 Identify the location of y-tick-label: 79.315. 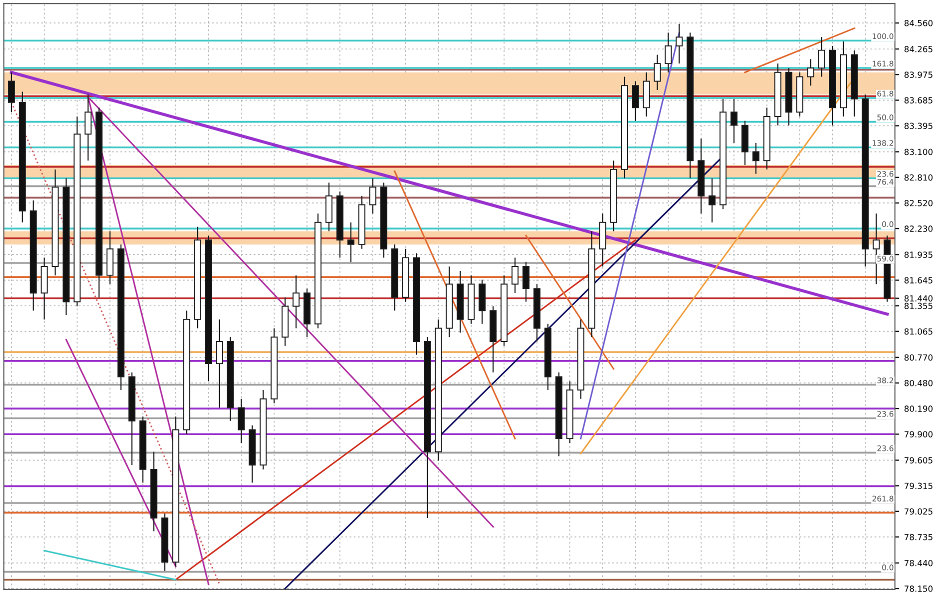
(918, 486).